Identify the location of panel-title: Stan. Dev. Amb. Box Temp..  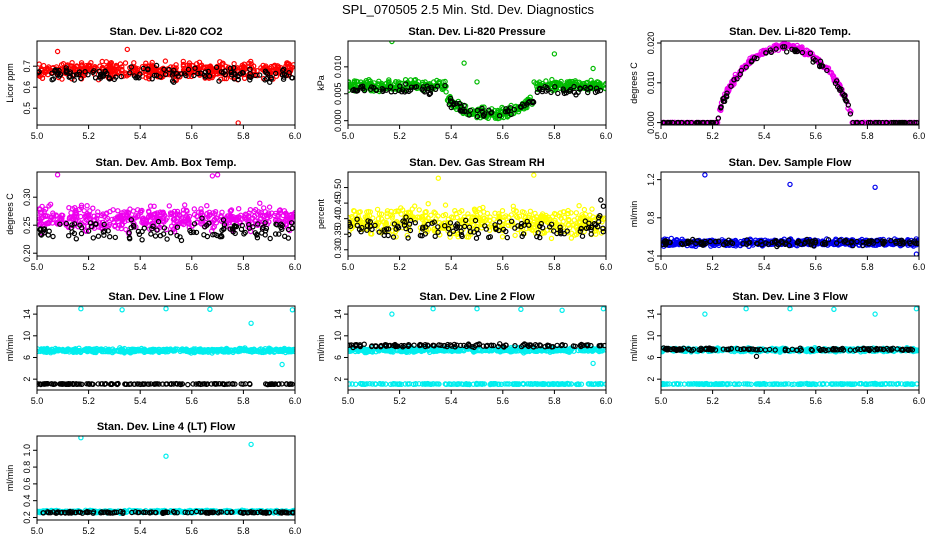
(166, 163).